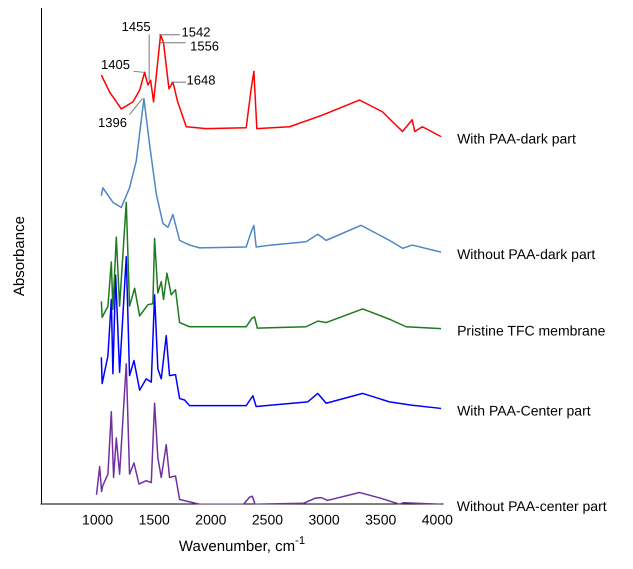 This screenshot has width=633, height=569. I want to click on x-tick-label: 2500, so click(268, 519).